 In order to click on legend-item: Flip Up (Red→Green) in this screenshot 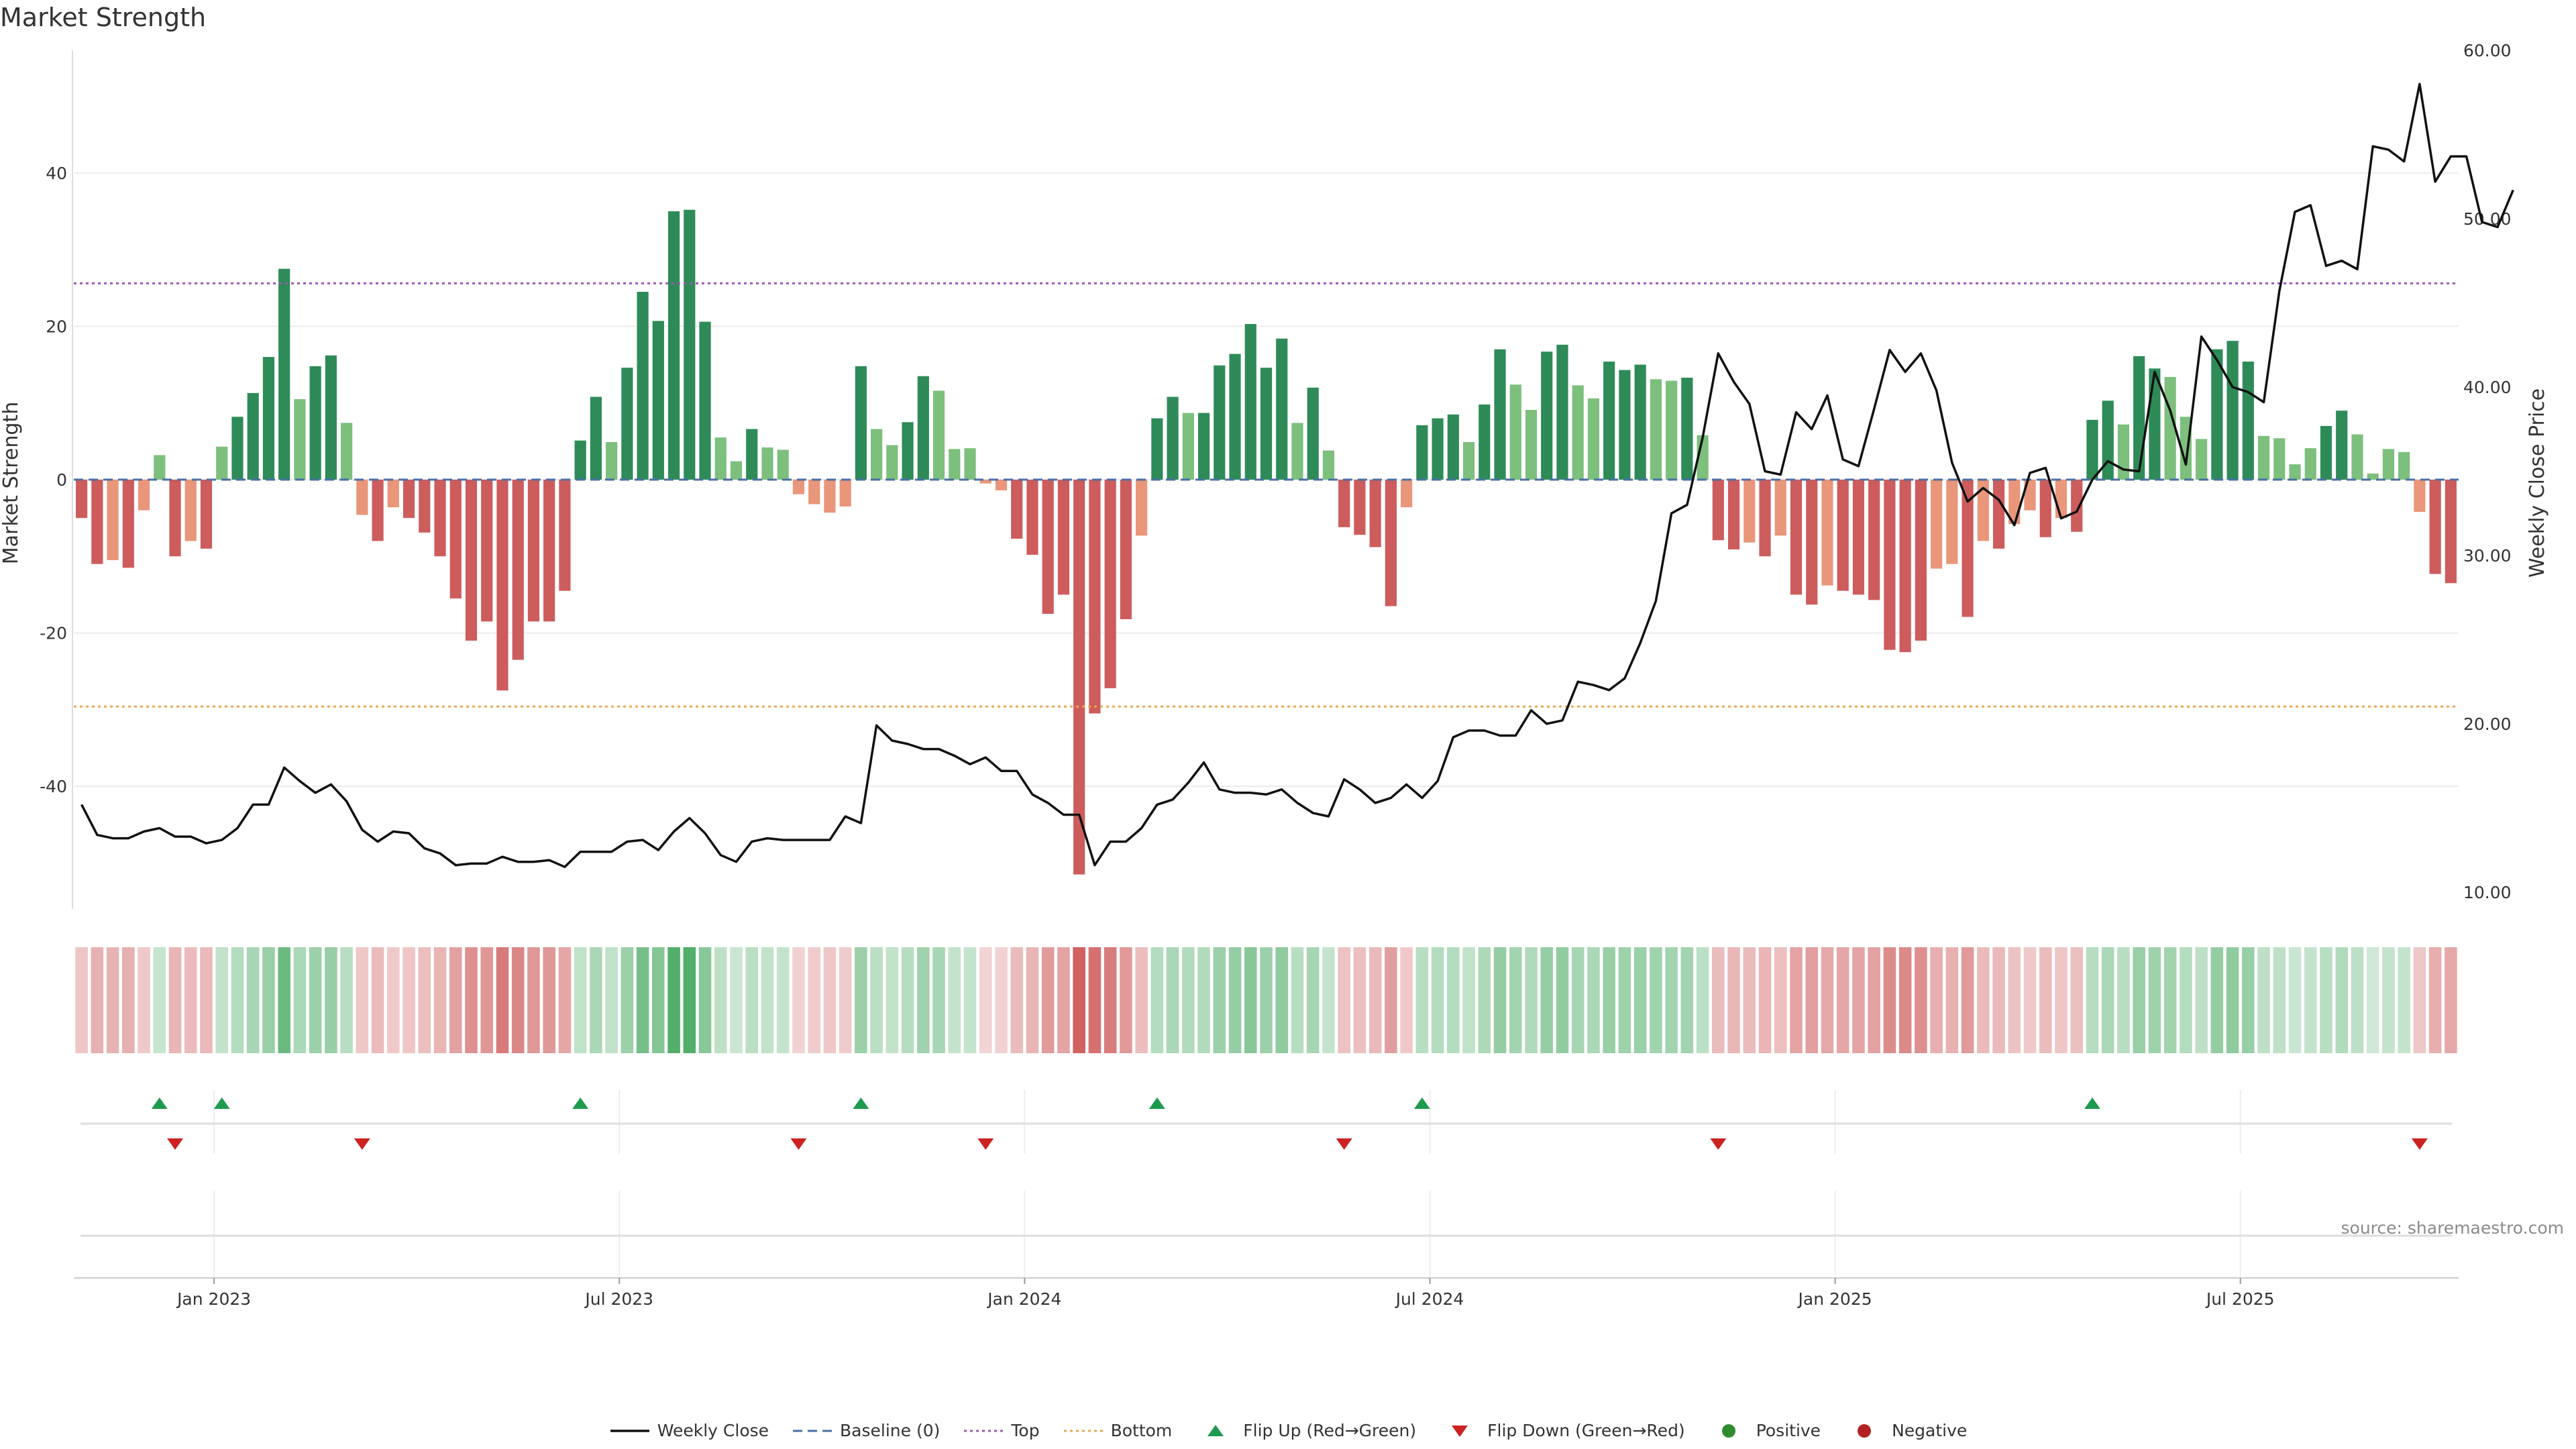, I will do `click(1305, 1430)`.